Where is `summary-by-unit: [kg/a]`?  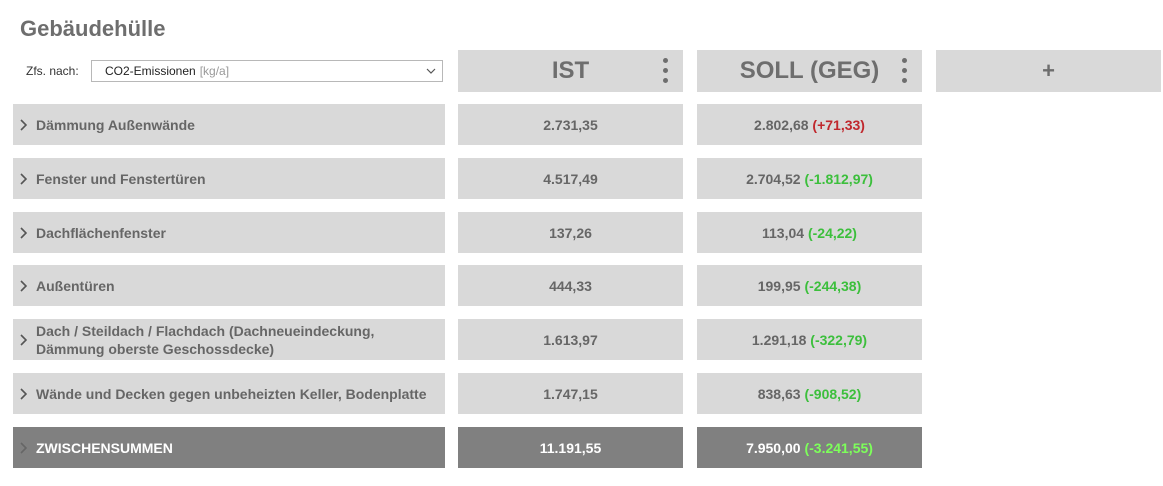 summary-by-unit: [kg/a] is located at coordinates (214, 71).